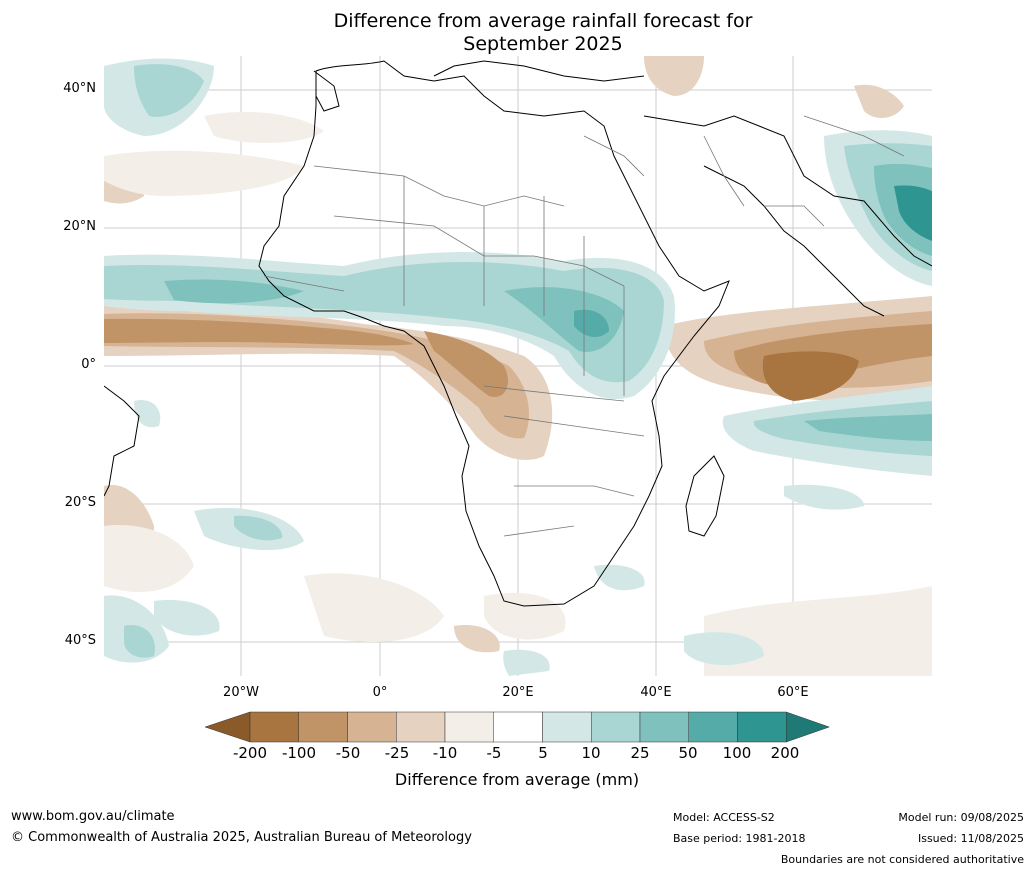  I want to click on lat-label-40n: 40°N, so click(79, 88).